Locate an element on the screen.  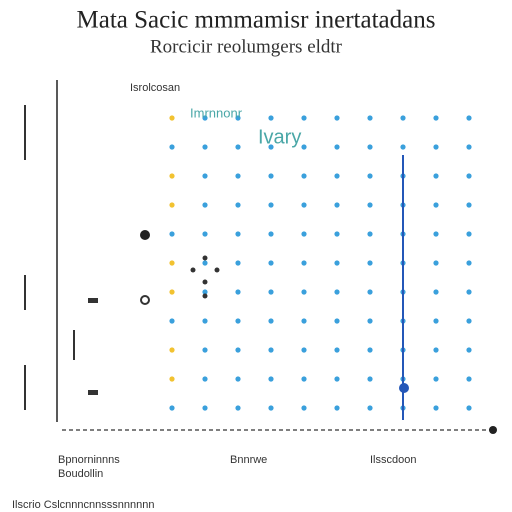
footer-text: Ilscrio Cslcnnncnnsssnnnnnn is located at coordinates (83, 505).